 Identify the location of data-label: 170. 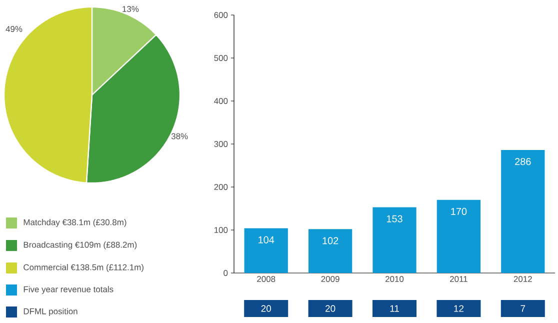
(459, 211).